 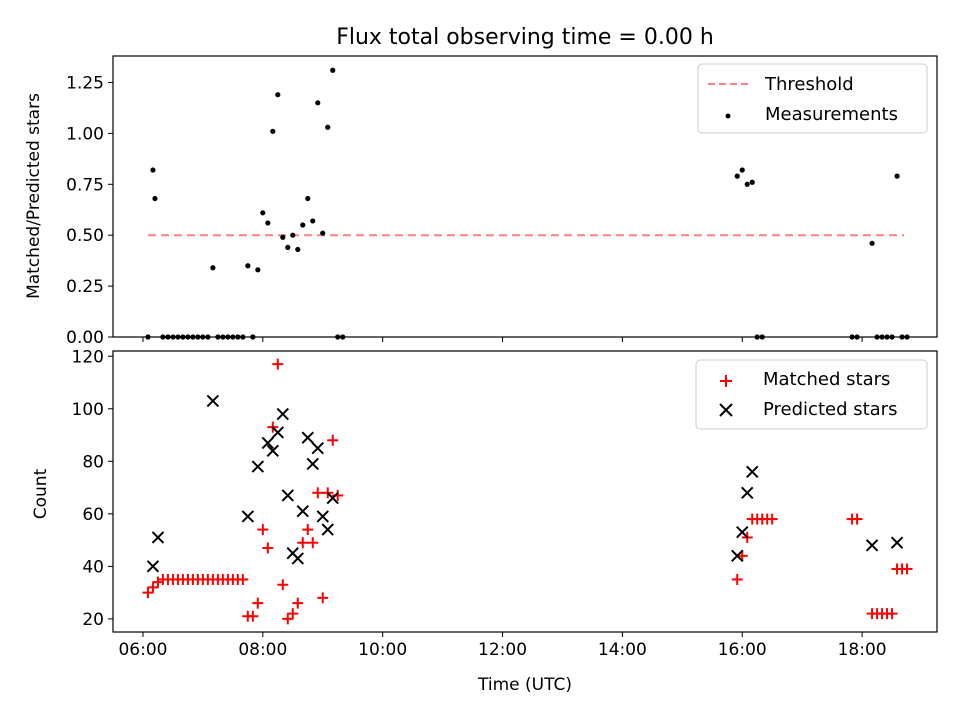 I want to click on count-legend-box, so click(x=811, y=394).